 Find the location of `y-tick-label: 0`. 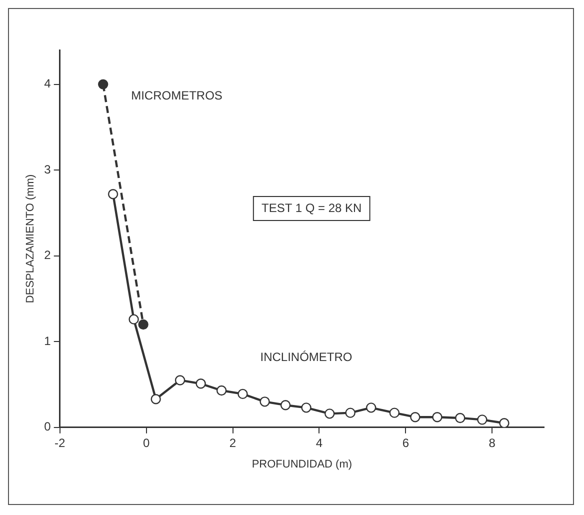

y-tick-label: 0 is located at coordinates (48, 427).